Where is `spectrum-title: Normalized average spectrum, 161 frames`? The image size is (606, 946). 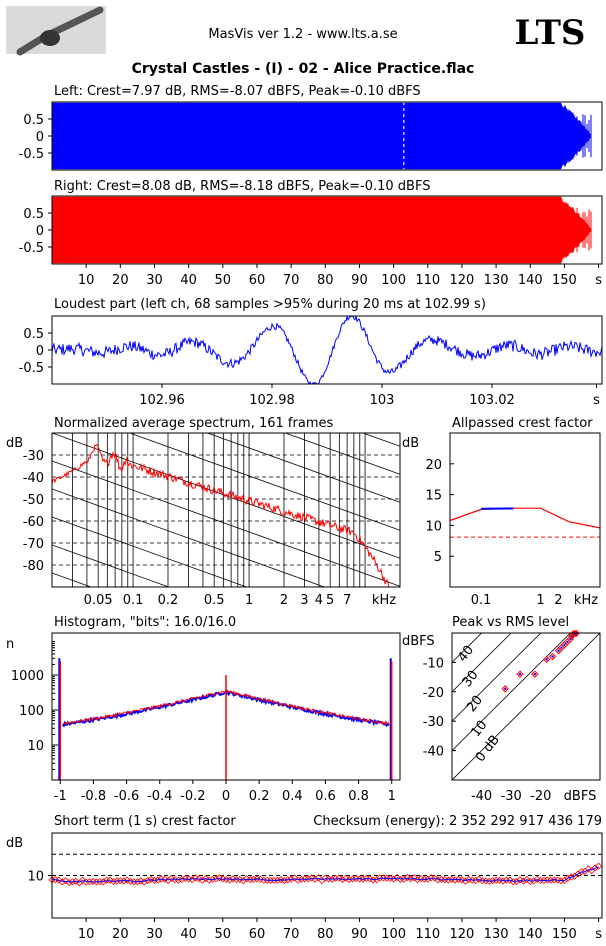 spectrum-title: Normalized average spectrum, 161 frames is located at coordinates (193, 423).